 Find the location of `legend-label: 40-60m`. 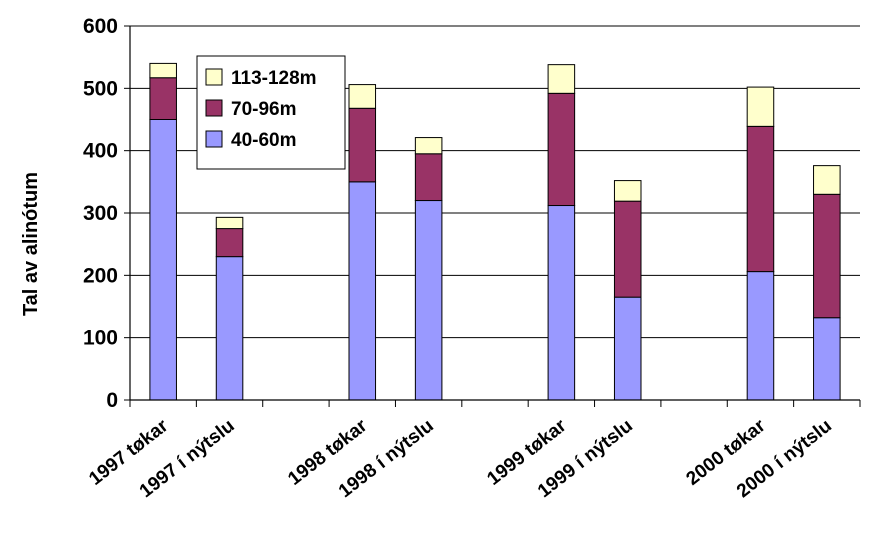

legend-label: 40-60m is located at coordinates (264, 140).